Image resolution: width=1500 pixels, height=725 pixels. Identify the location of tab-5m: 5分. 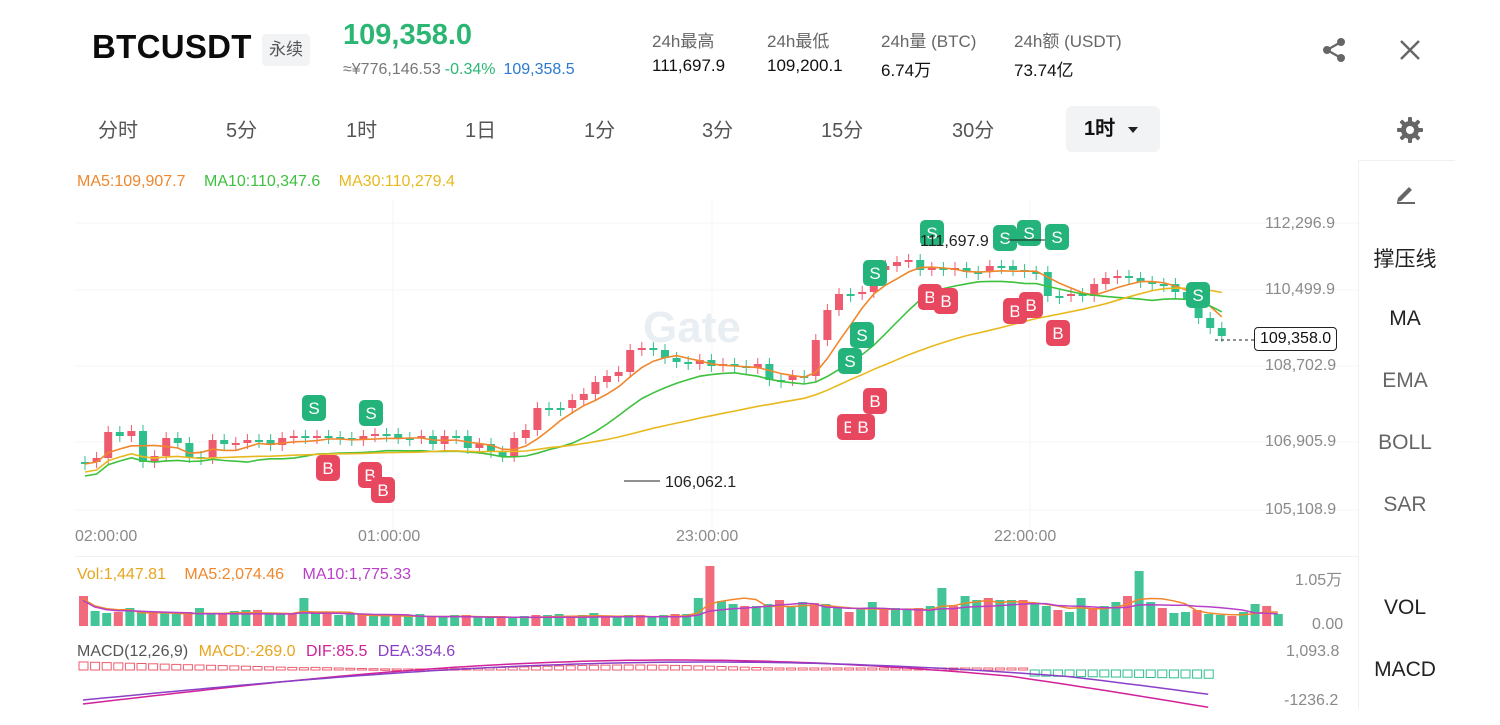
(242, 131).